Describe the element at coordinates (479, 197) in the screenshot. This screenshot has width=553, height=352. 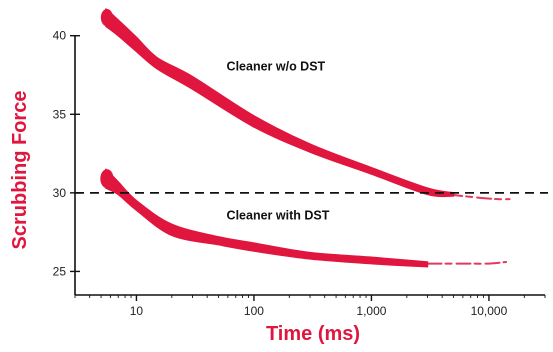
I see `series-1-tail` at that location.